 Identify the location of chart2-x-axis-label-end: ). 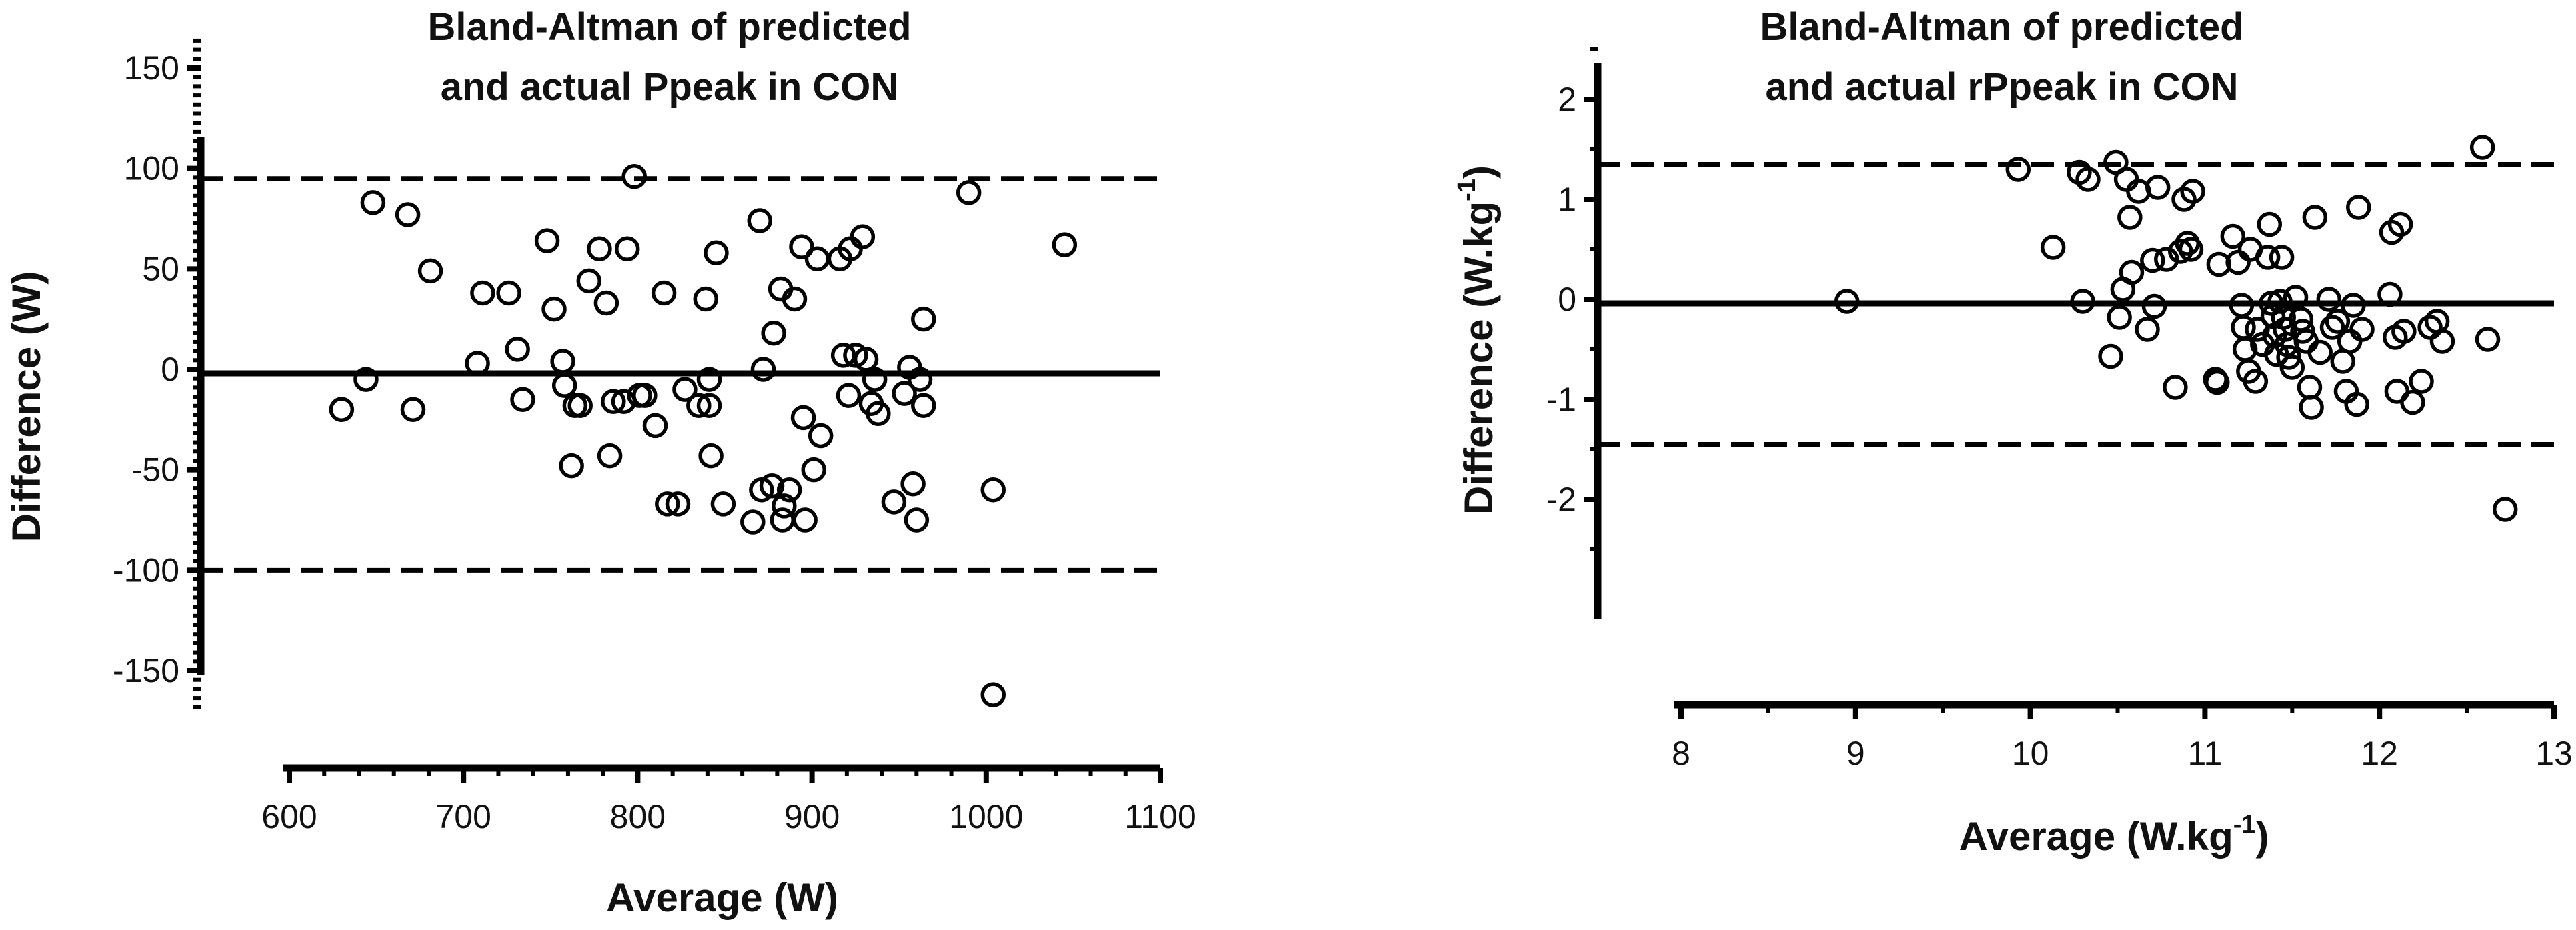
(2262, 836).